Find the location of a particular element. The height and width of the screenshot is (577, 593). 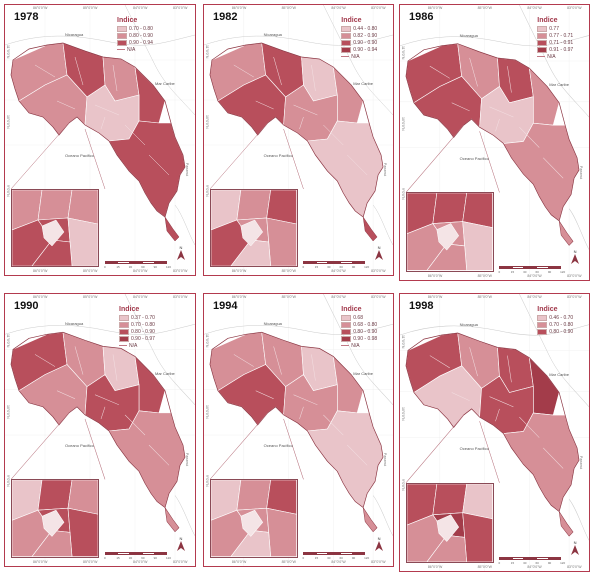

place-nicaragua: Nicaragua is located at coordinates (74, 34).